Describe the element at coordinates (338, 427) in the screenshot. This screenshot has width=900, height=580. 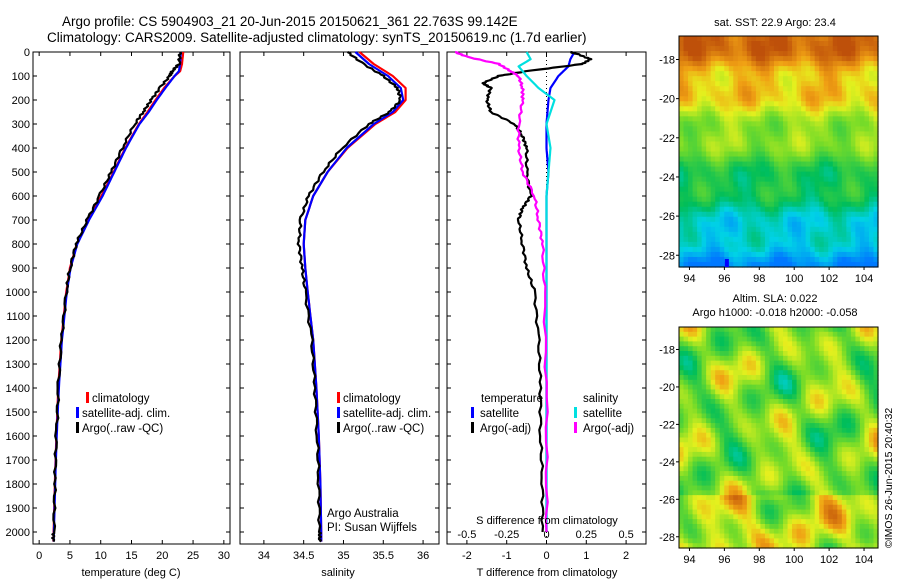
I see `legend-swatch-argo` at that location.